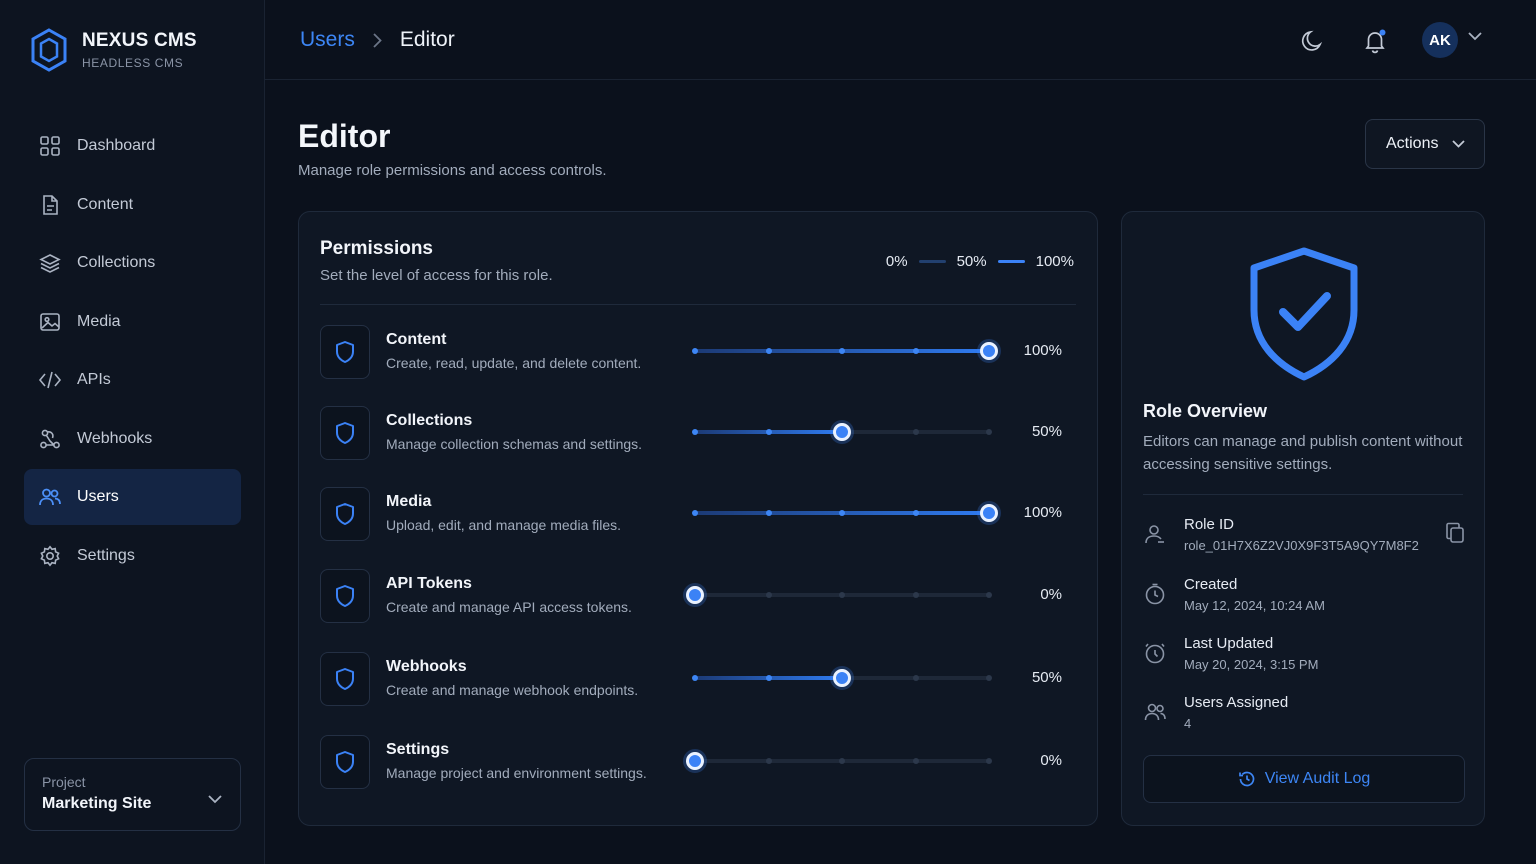  I want to click on sidebar-item-webhooks: Webhooks, so click(132, 439).